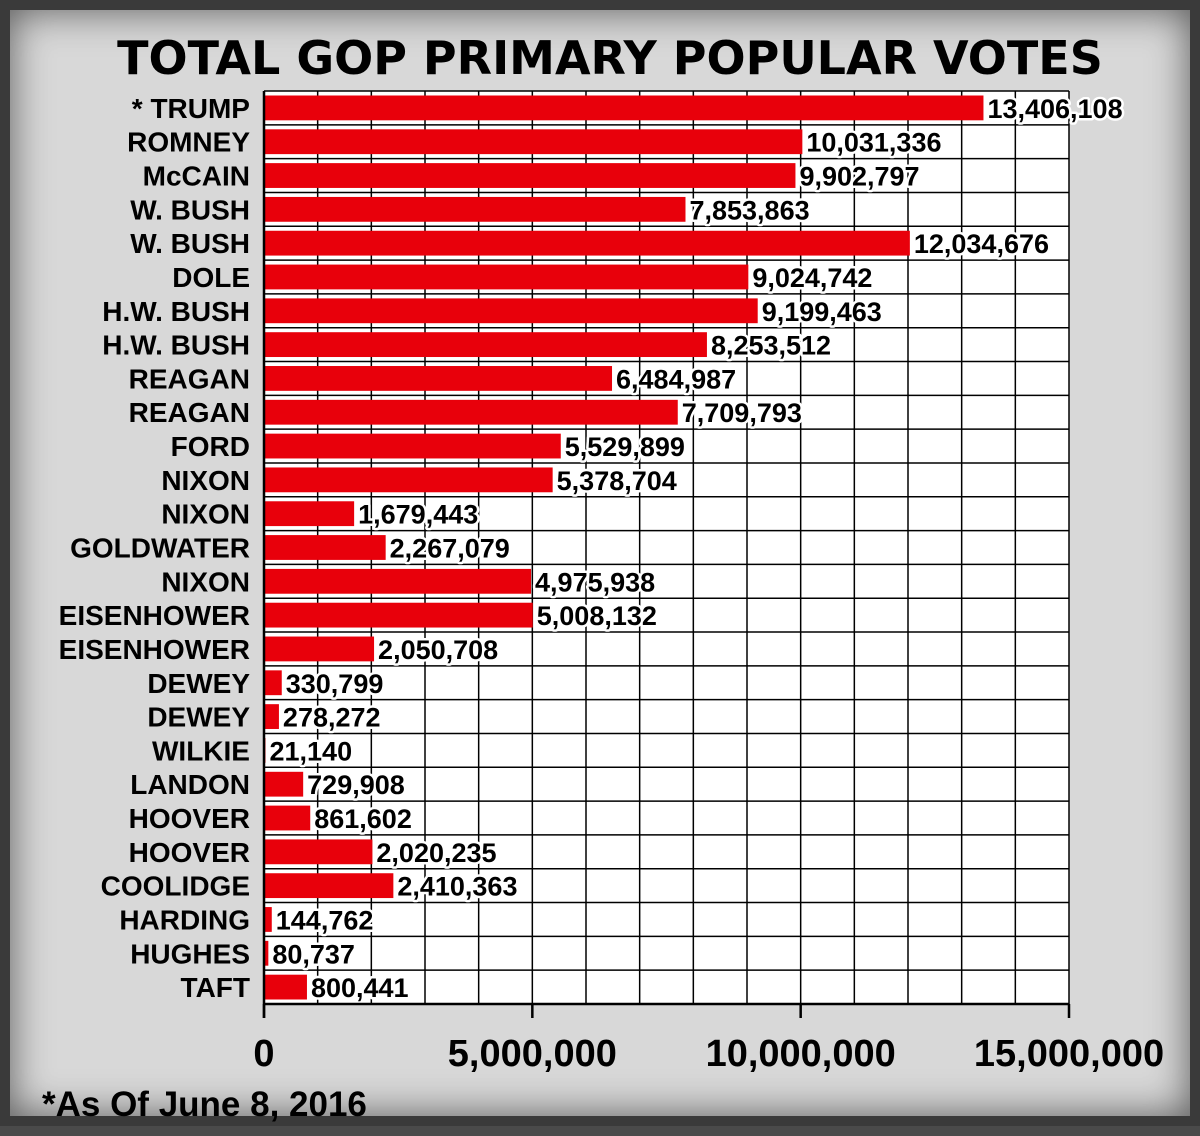  I want to click on category-label: FORD, so click(210, 446).